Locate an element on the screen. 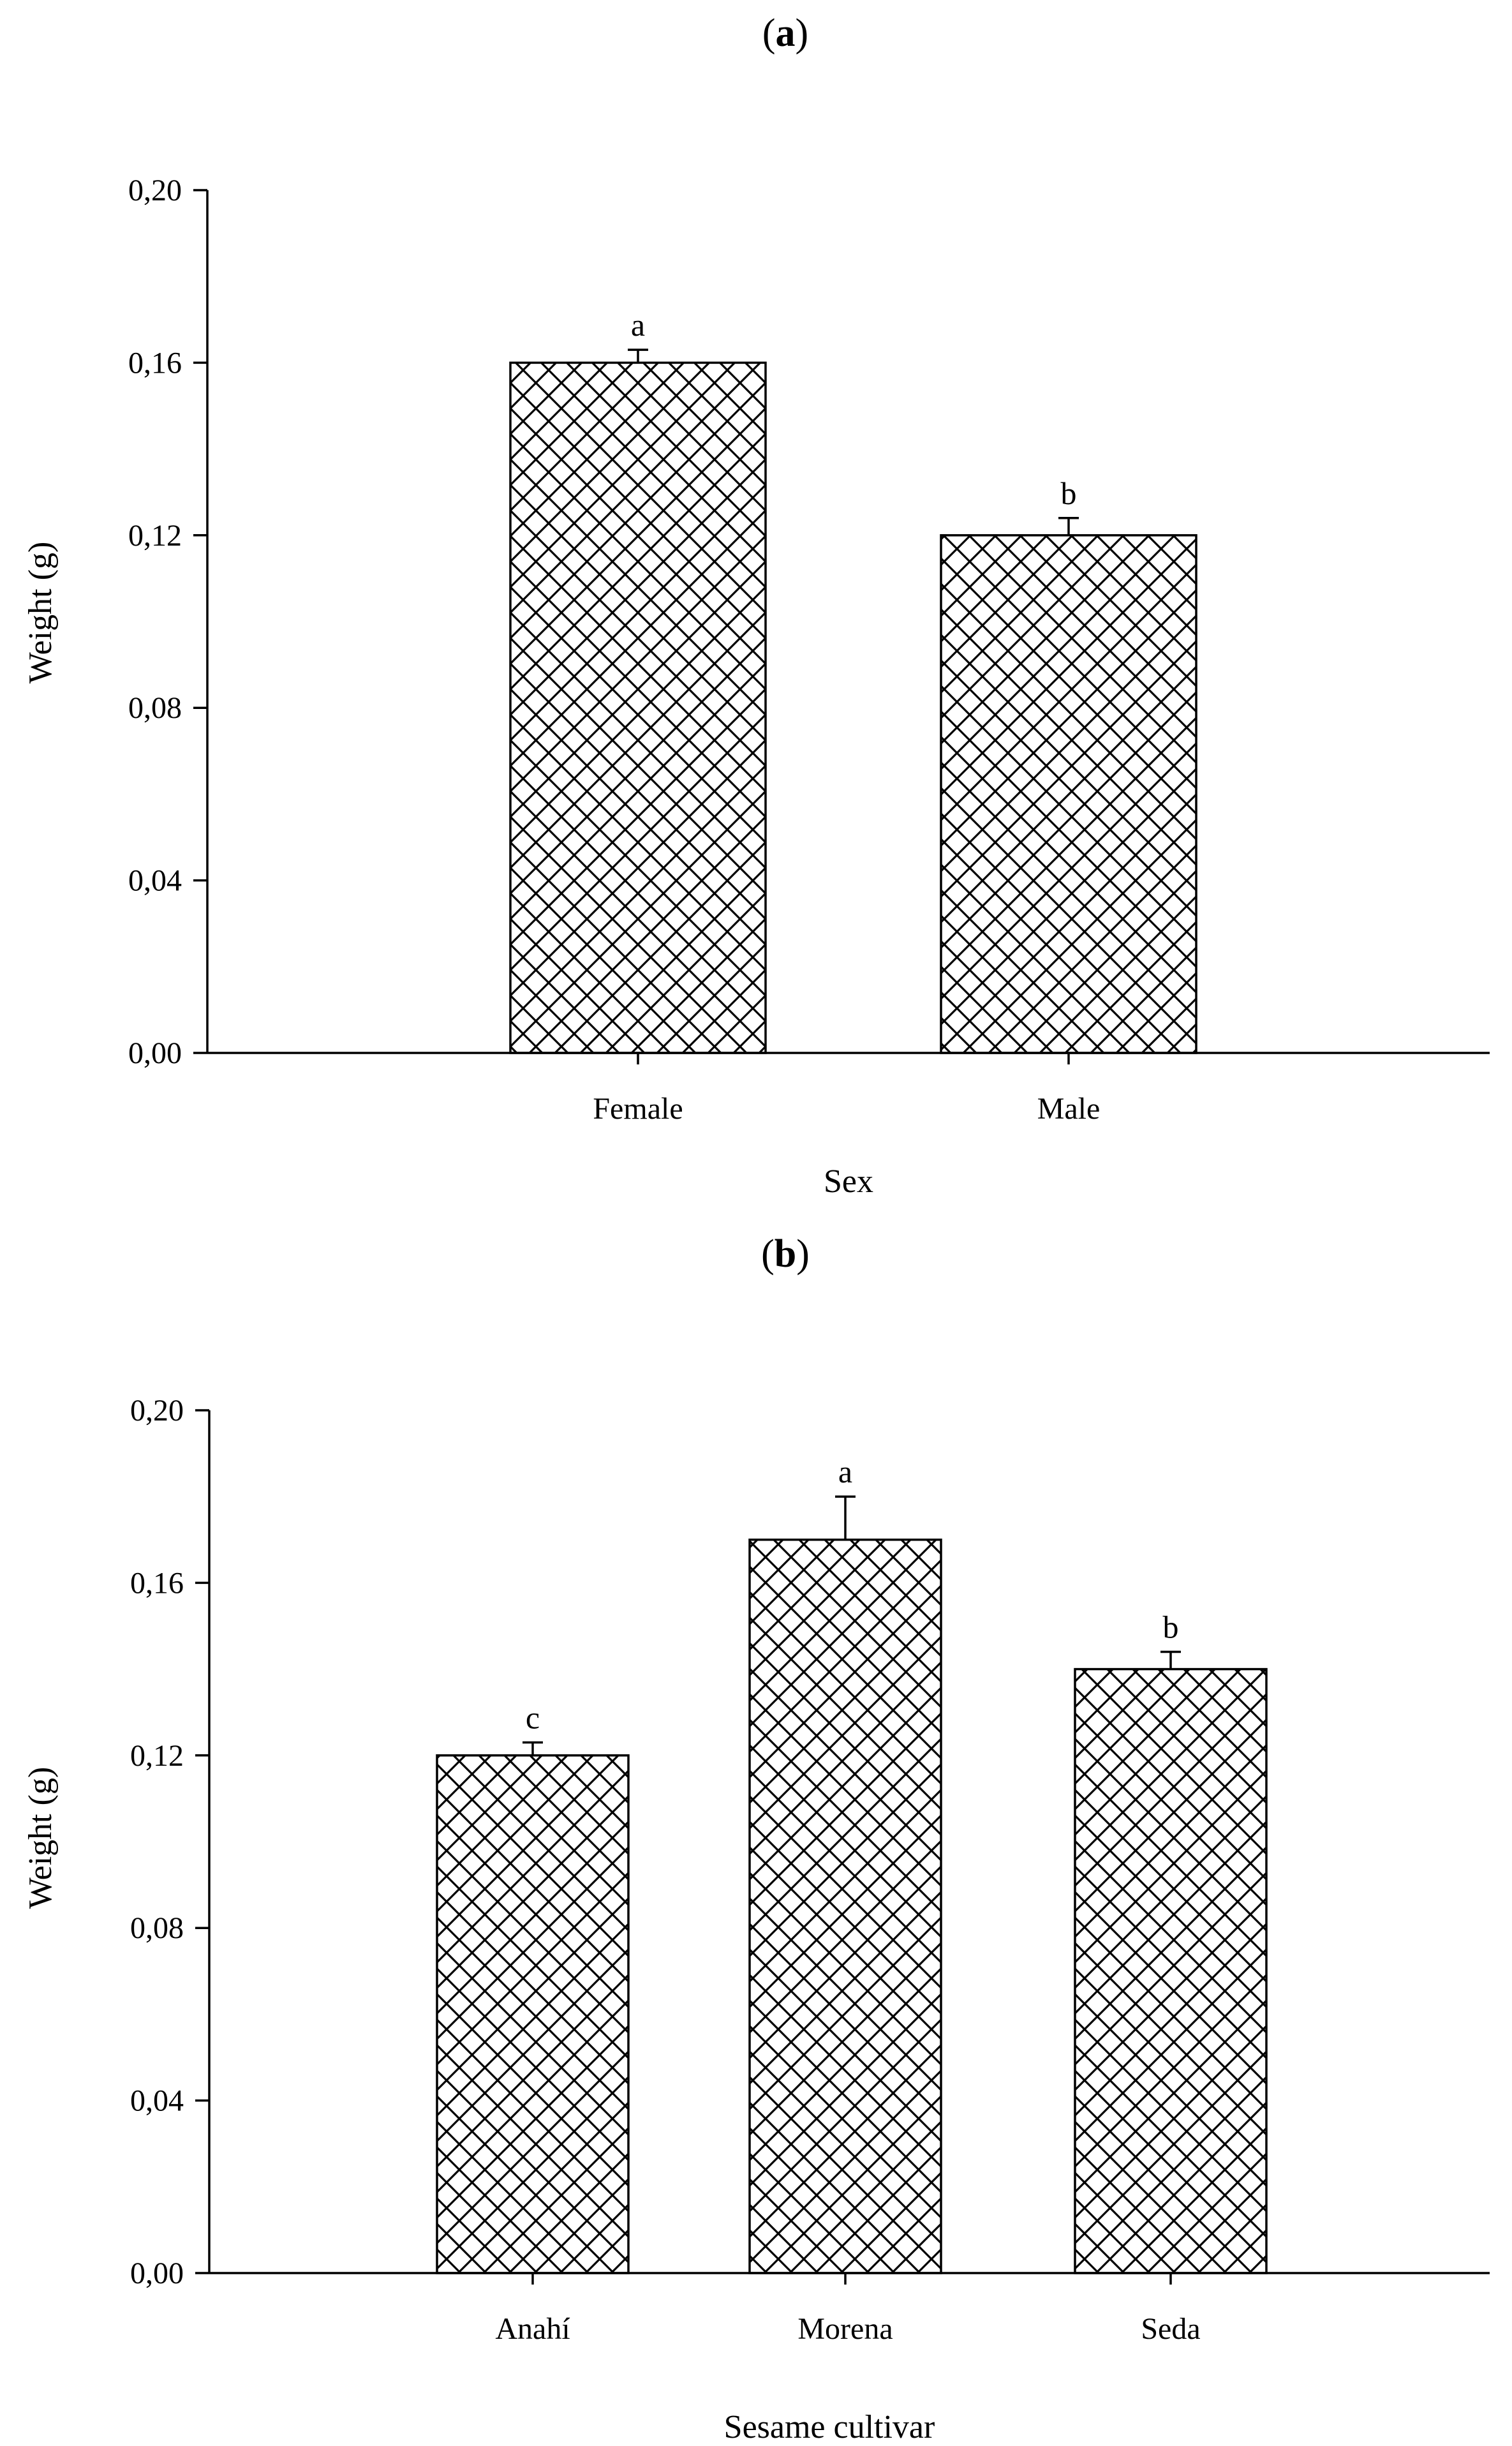 The image size is (1512, 2446). bar-female is located at coordinates (638, 707).